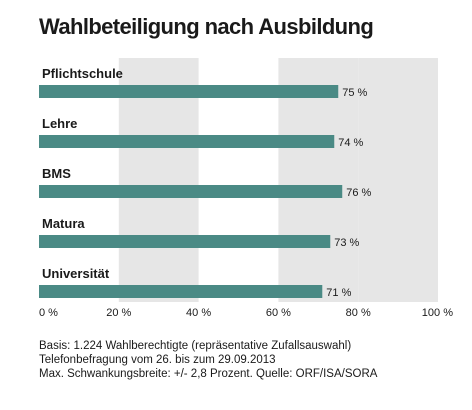  Describe the element at coordinates (278, 313) in the screenshot. I see `tick-label: 60 %` at that location.